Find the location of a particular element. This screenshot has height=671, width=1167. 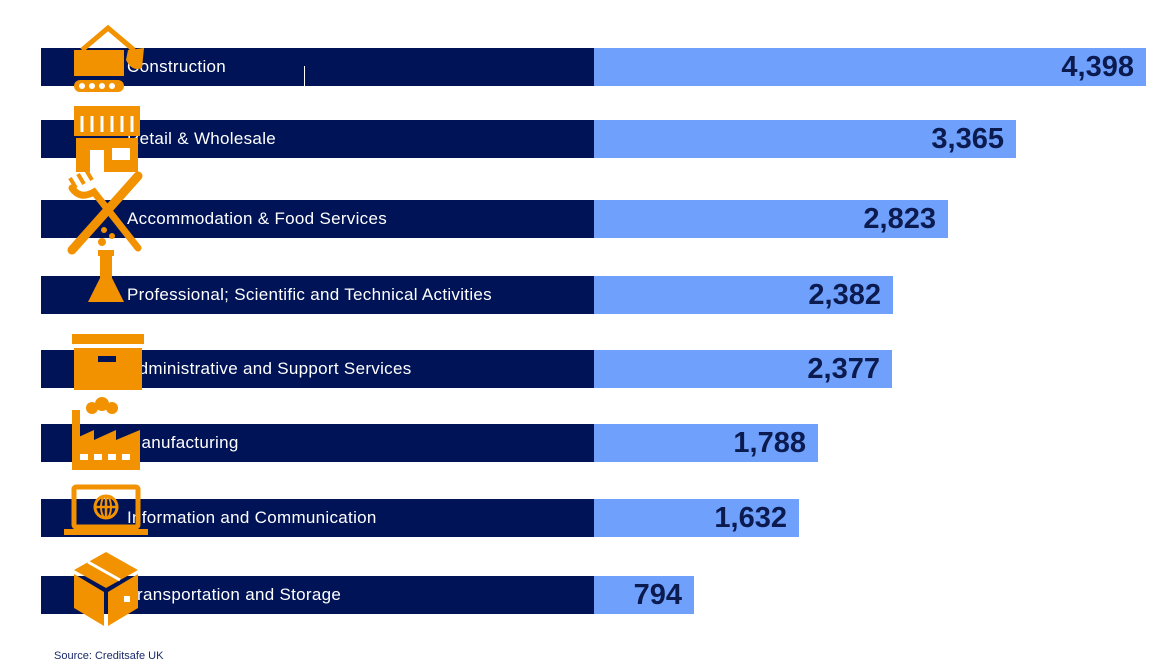

value-label: 3,365 is located at coordinates (967, 139).